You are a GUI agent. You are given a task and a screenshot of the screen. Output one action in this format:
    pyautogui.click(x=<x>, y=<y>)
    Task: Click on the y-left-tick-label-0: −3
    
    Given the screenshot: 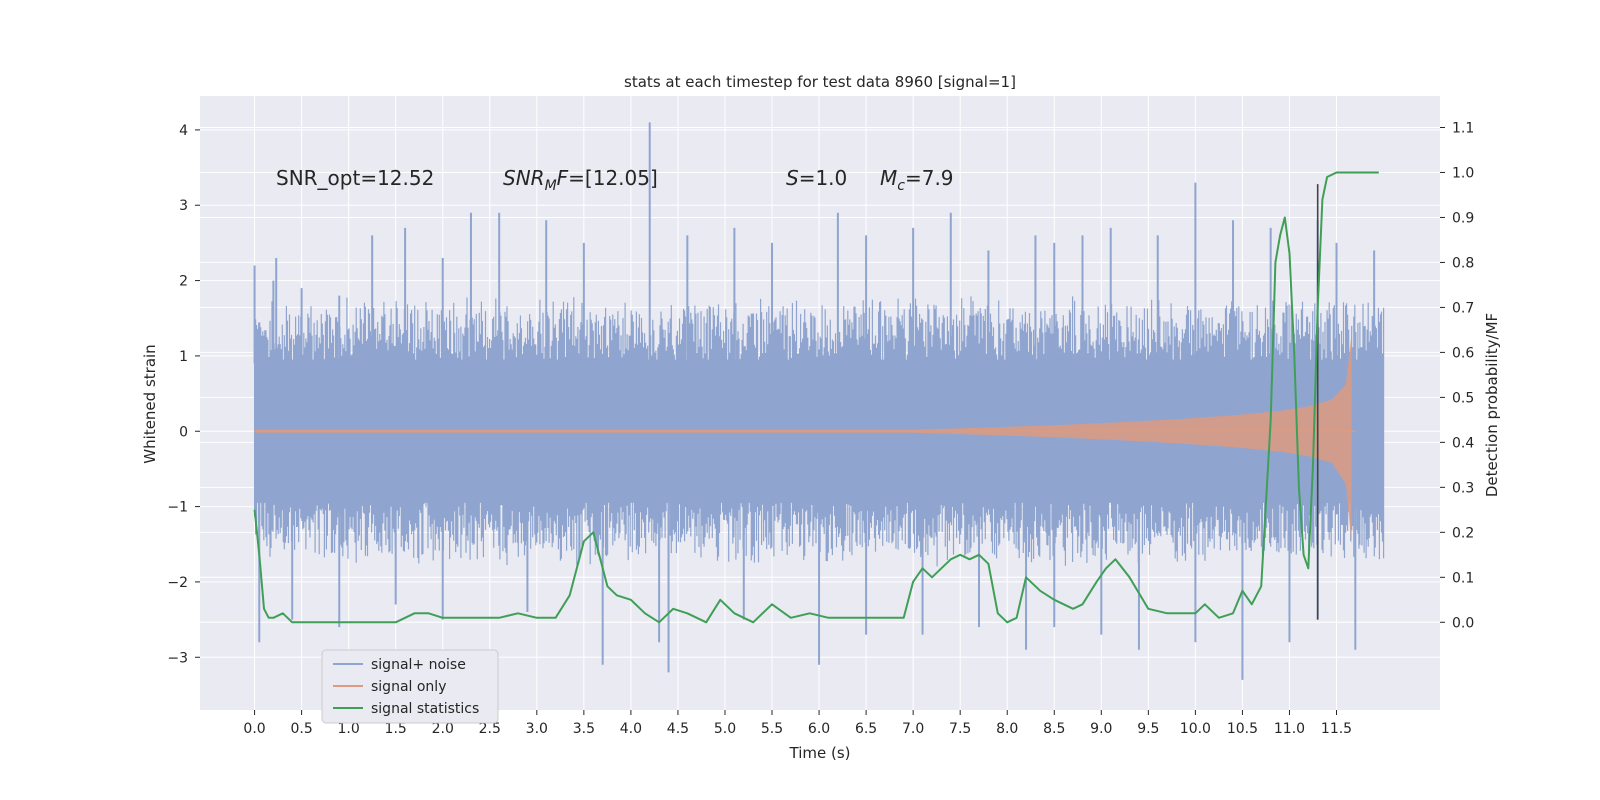 What is the action you would take?
    pyautogui.click(x=177, y=658)
    